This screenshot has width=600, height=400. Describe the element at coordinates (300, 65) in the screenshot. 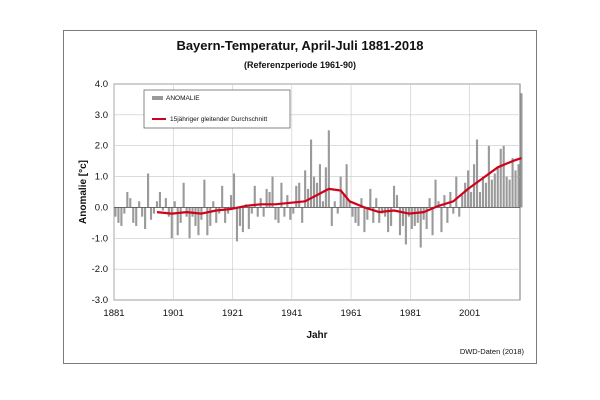

I see `chart-subtitle: (Referenzperiode 1961-90)` at that location.